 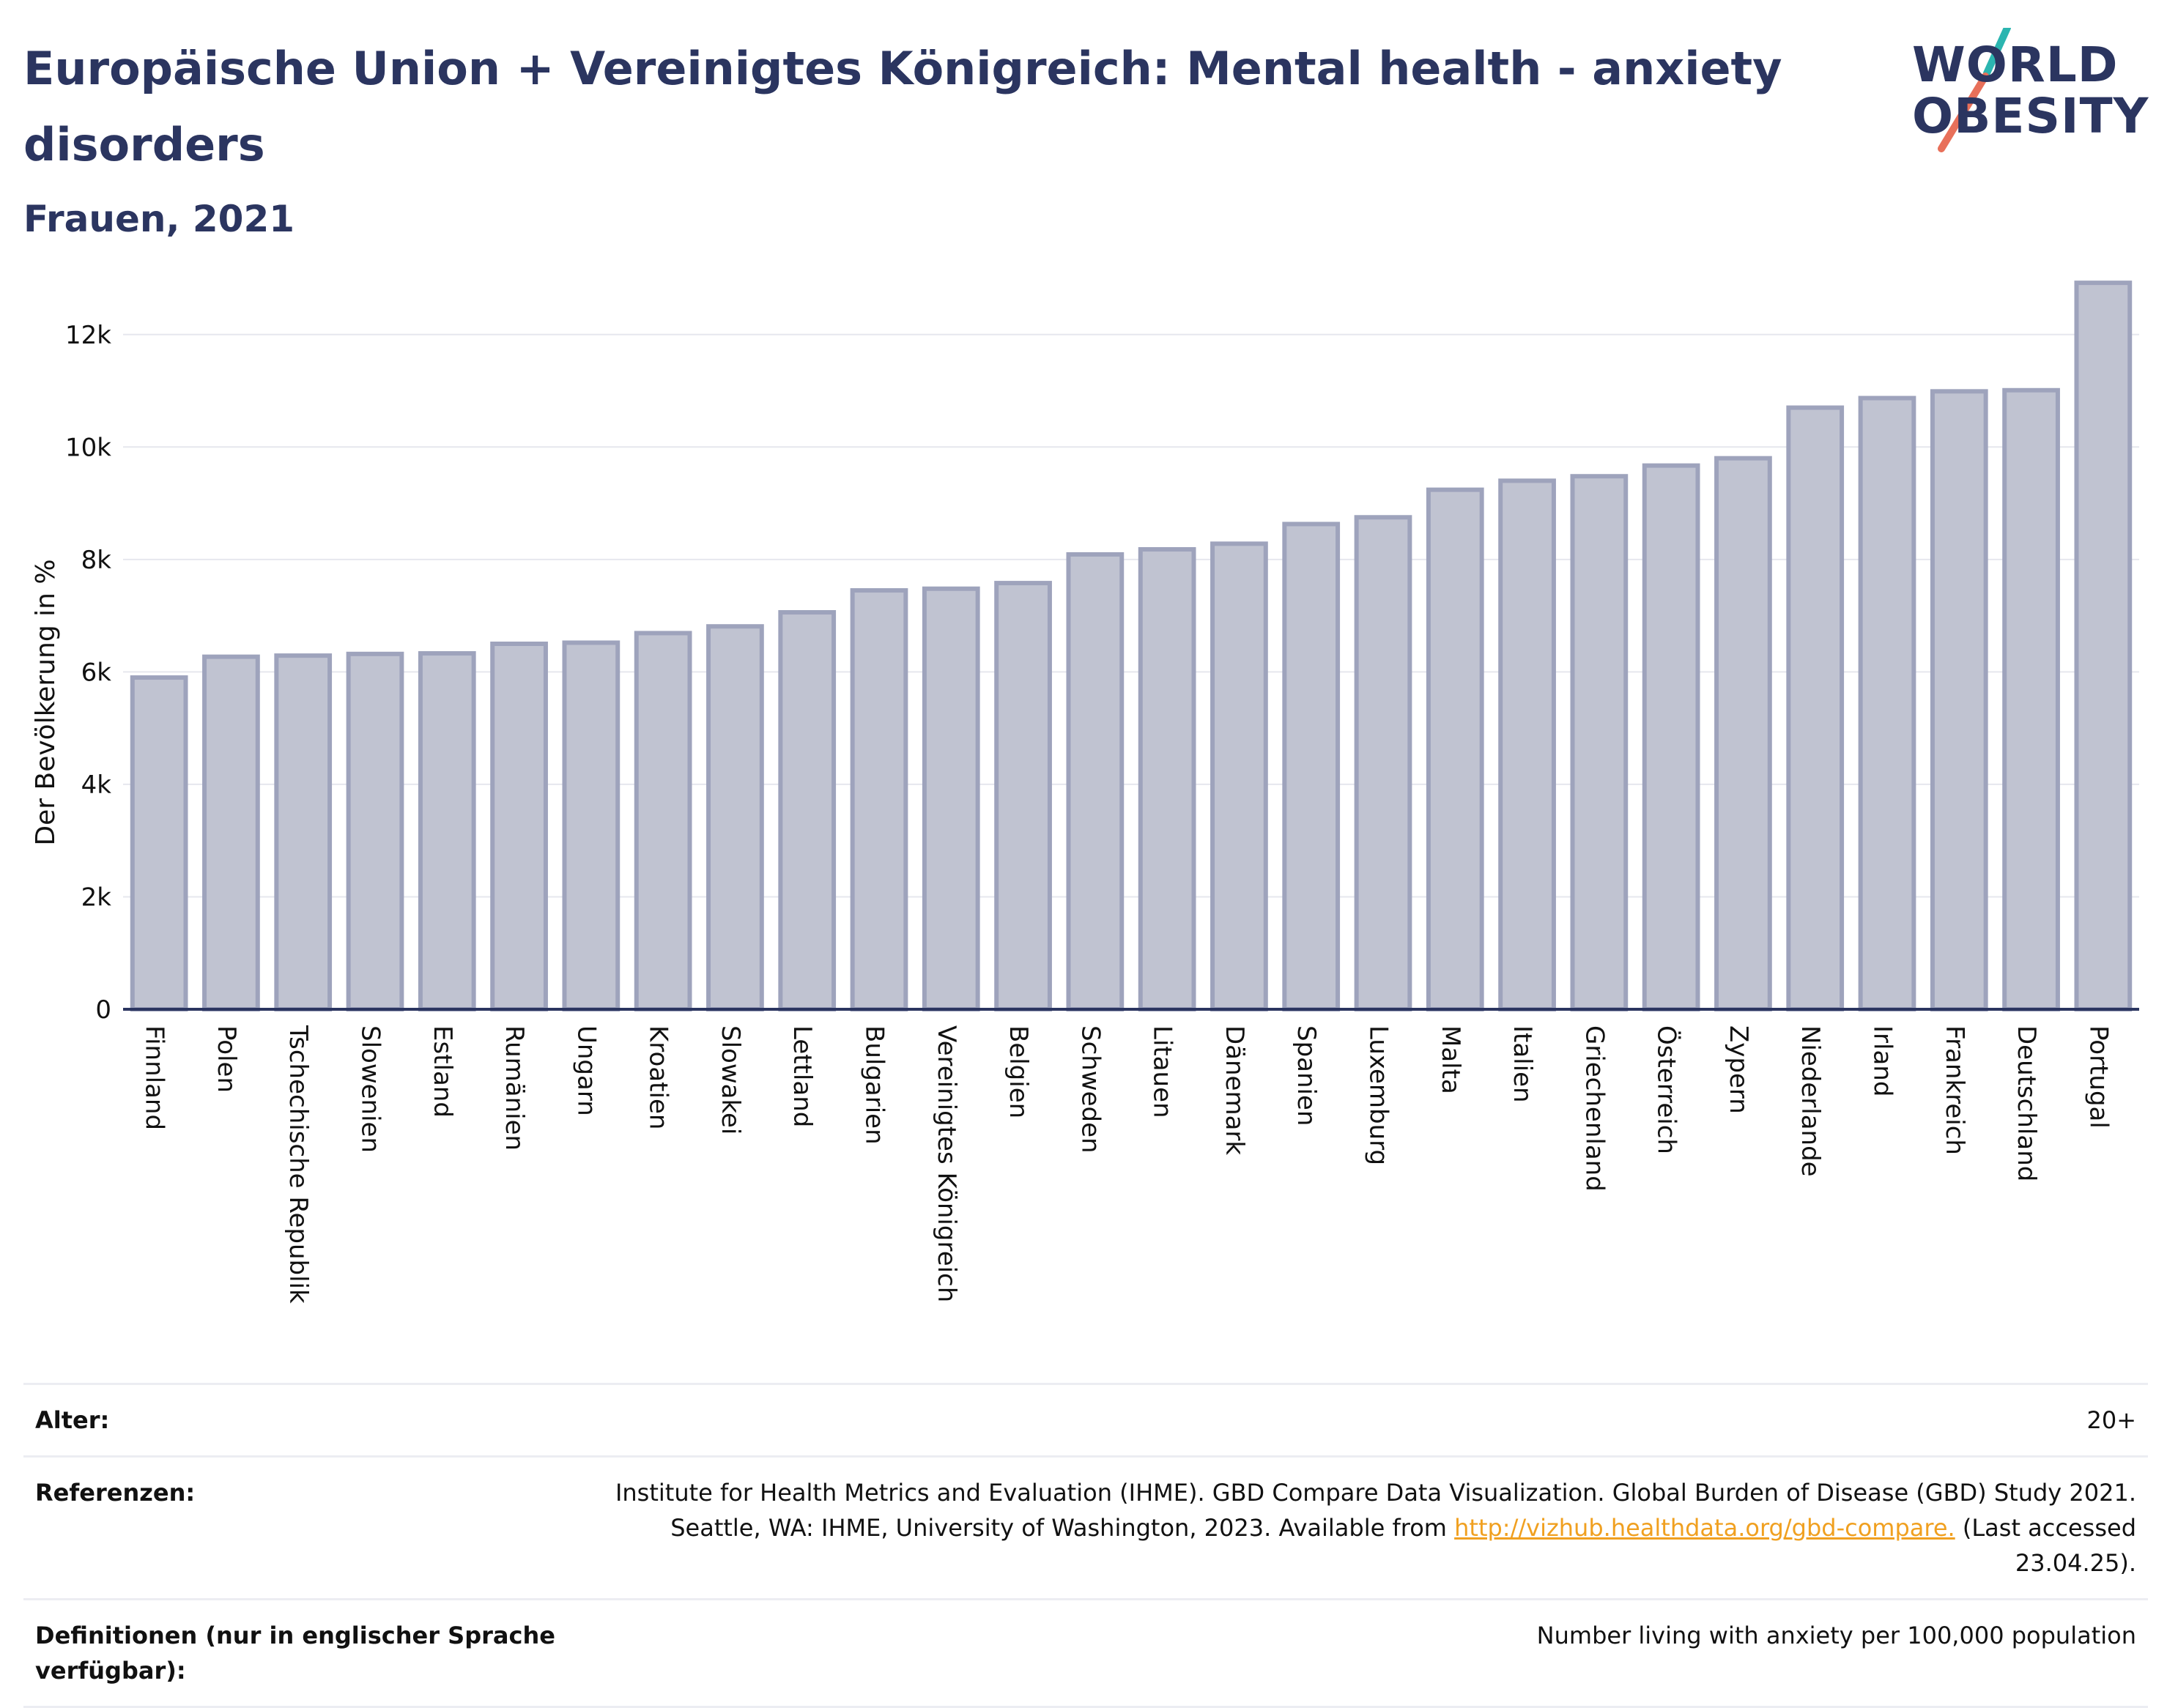 I want to click on world-obesity-logo: WORLD OBESITY, so click(x=2030, y=94).